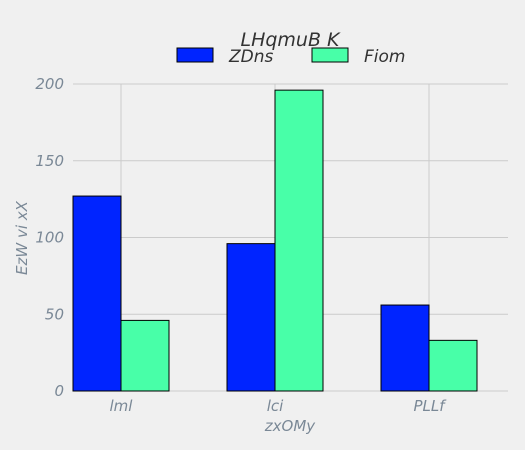 This screenshot has width=525, height=450. Describe the element at coordinates (122, 406) in the screenshot. I see `x-tick-label: lml` at that location.